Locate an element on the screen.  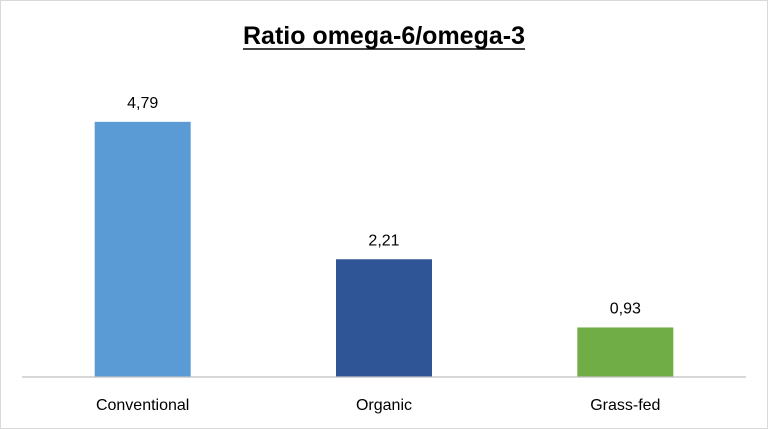
chart-title: Ratio omega-6/omega-3 is located at coordinates (384, 36).